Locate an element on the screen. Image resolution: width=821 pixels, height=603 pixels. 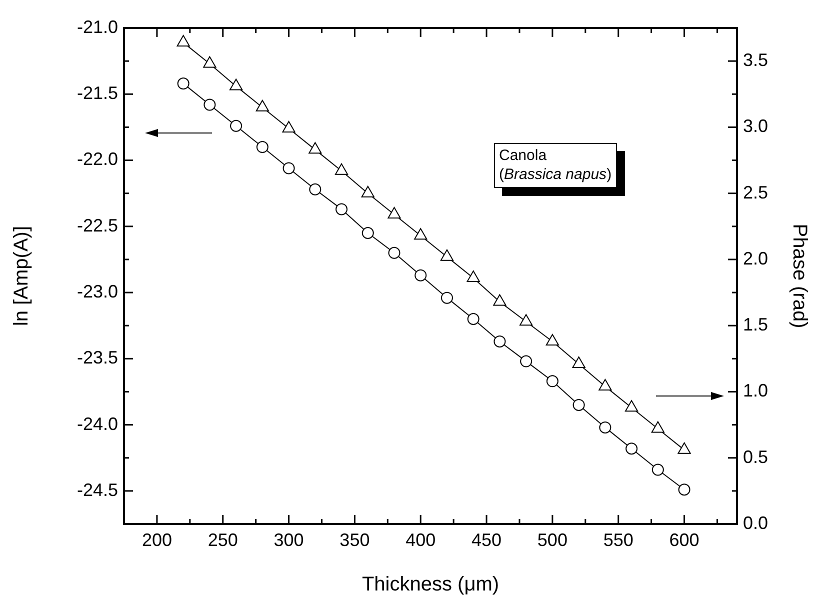
y2-tick-label: 1.0 is located at coordinates (755, 390).